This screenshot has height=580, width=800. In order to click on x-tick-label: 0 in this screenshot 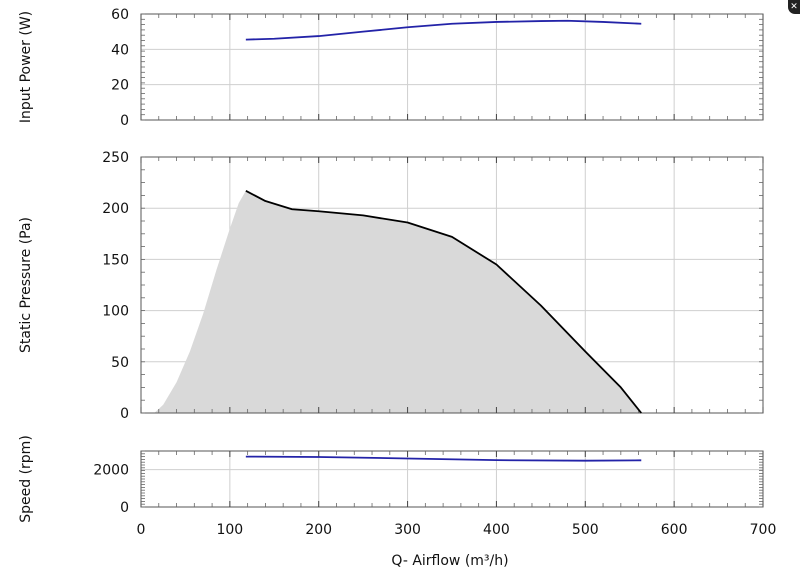, I will do `click(141, 530)`.